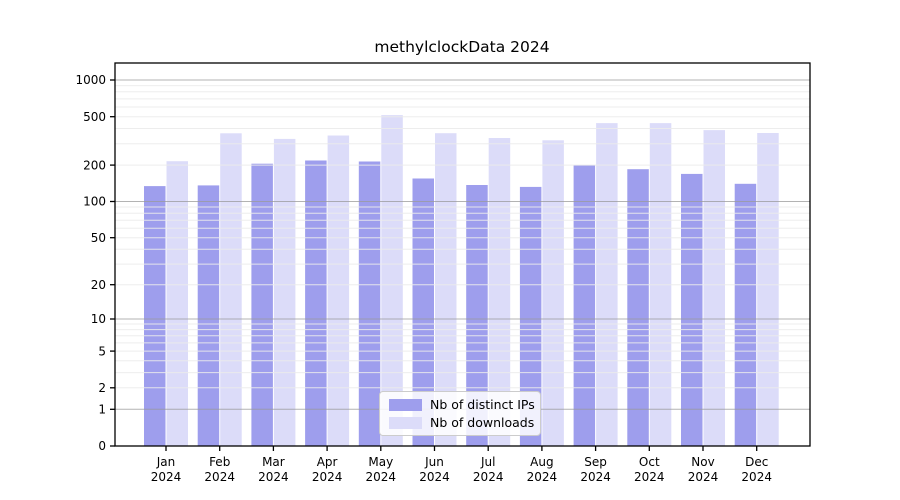 The height and width of the screenshot is (500, 900). What do you see at coordinates (98, 285) in the screenshot?
I see `y-tick-label: 20` at bounding box center [98, 285].